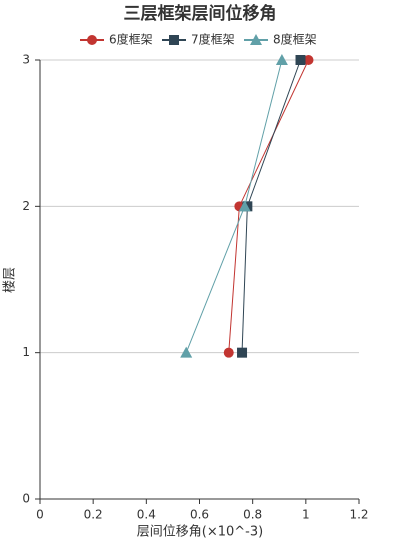 The image size is (400, 560). I want to click on x-tick-label: 0.2, so click(93, 515).